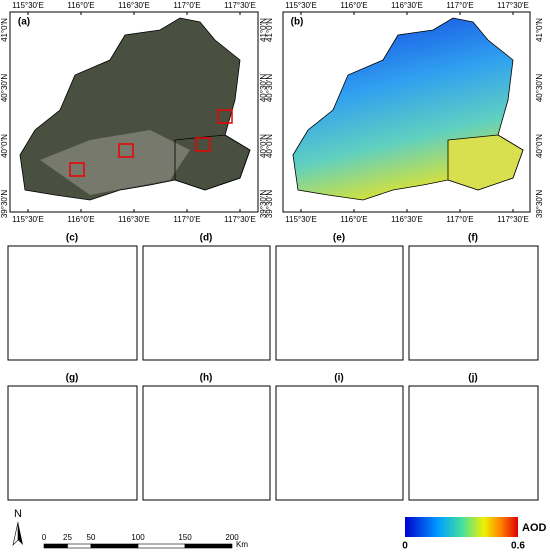 The image size is (550, 552). What do you see at coordinates (339, 238) in the screenshot?
I see `panel-label: (e)` at bounding box center [339, 238].